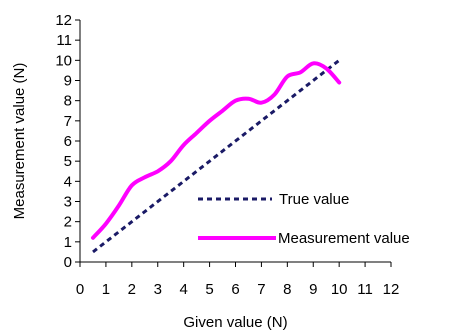  What do you see at coordinates (68, 121) in the screenshot?
I see `y-tick-label: 7` at bounding box center [68, 121].